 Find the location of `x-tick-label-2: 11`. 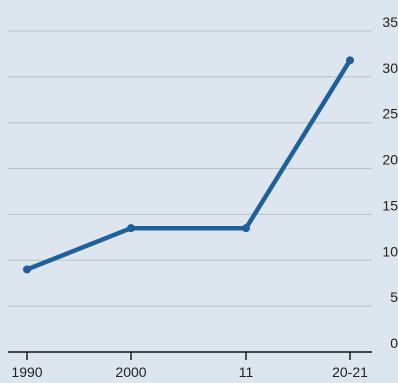

x-tick-label-2: 11 is located at coordinates (246, 372).